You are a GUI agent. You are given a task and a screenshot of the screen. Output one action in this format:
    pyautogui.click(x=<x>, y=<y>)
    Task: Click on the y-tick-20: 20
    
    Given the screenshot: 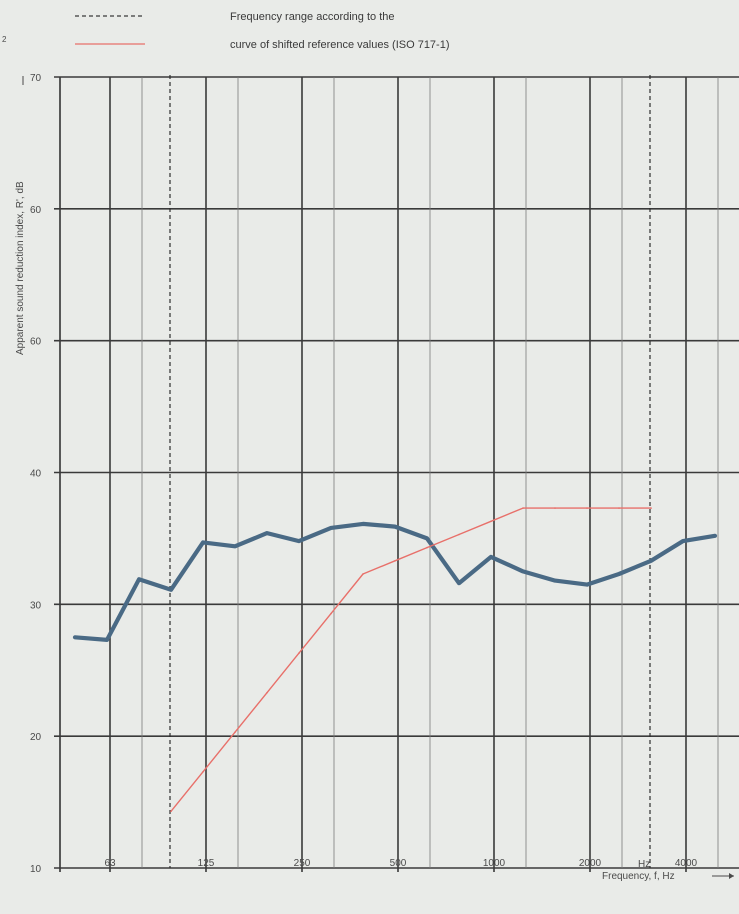 What is the action you would take?
    pyautogui.click(x=36, y=737)
    